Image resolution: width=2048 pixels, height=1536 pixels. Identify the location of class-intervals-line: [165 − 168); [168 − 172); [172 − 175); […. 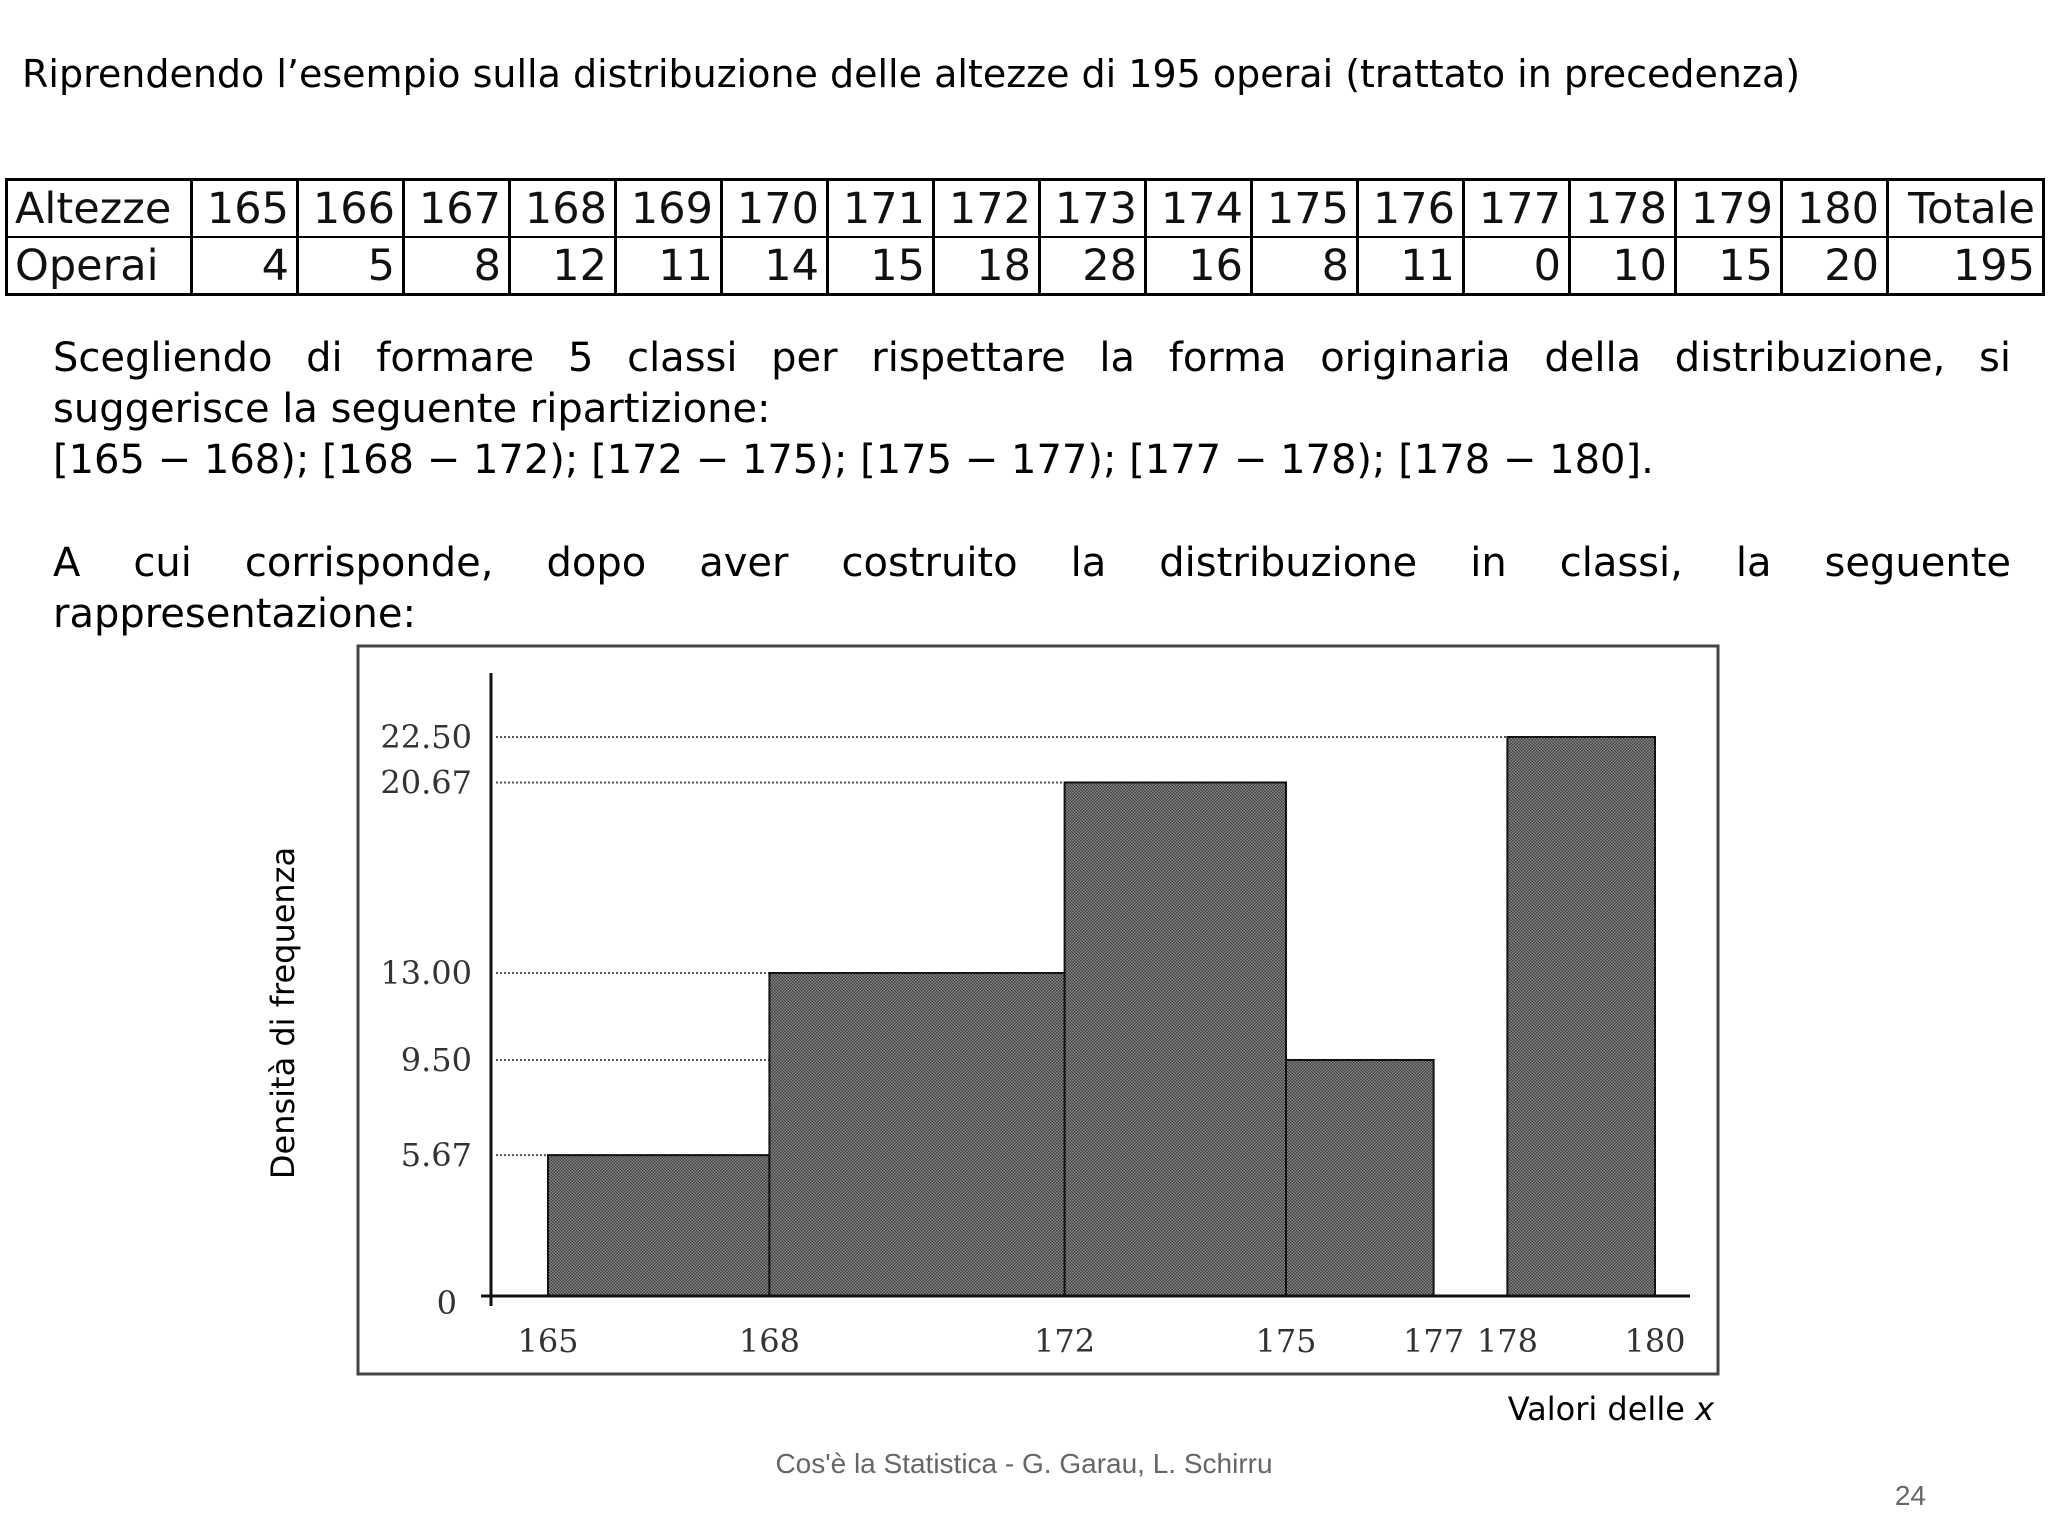
(853, 460).